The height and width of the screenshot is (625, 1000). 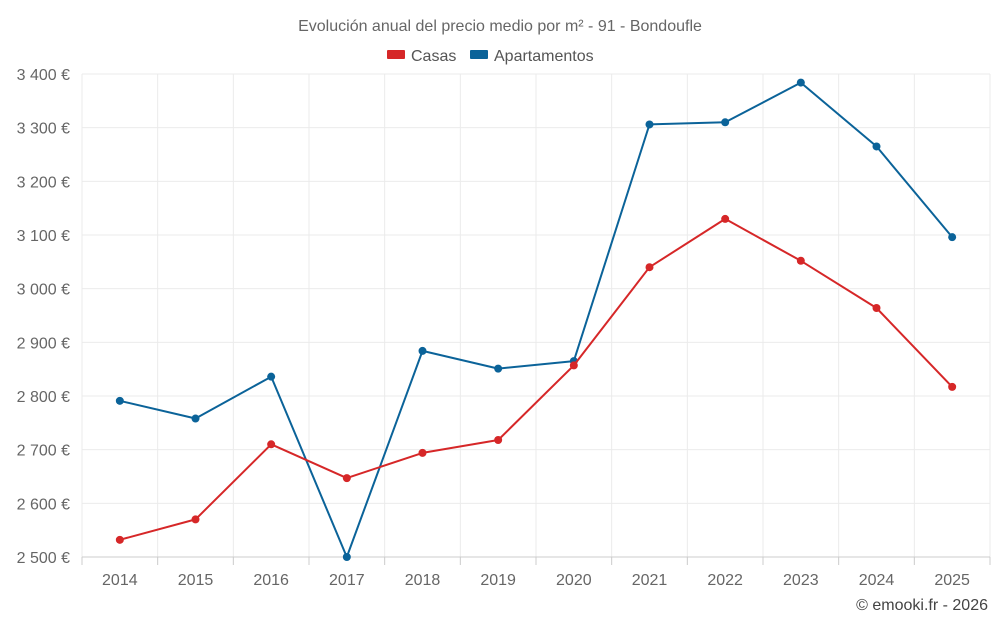 What do you see at coordinates (43, 129) in the screenshot?
I see `y-tick-label: 3 300 €` at bounding box center [43, 129].